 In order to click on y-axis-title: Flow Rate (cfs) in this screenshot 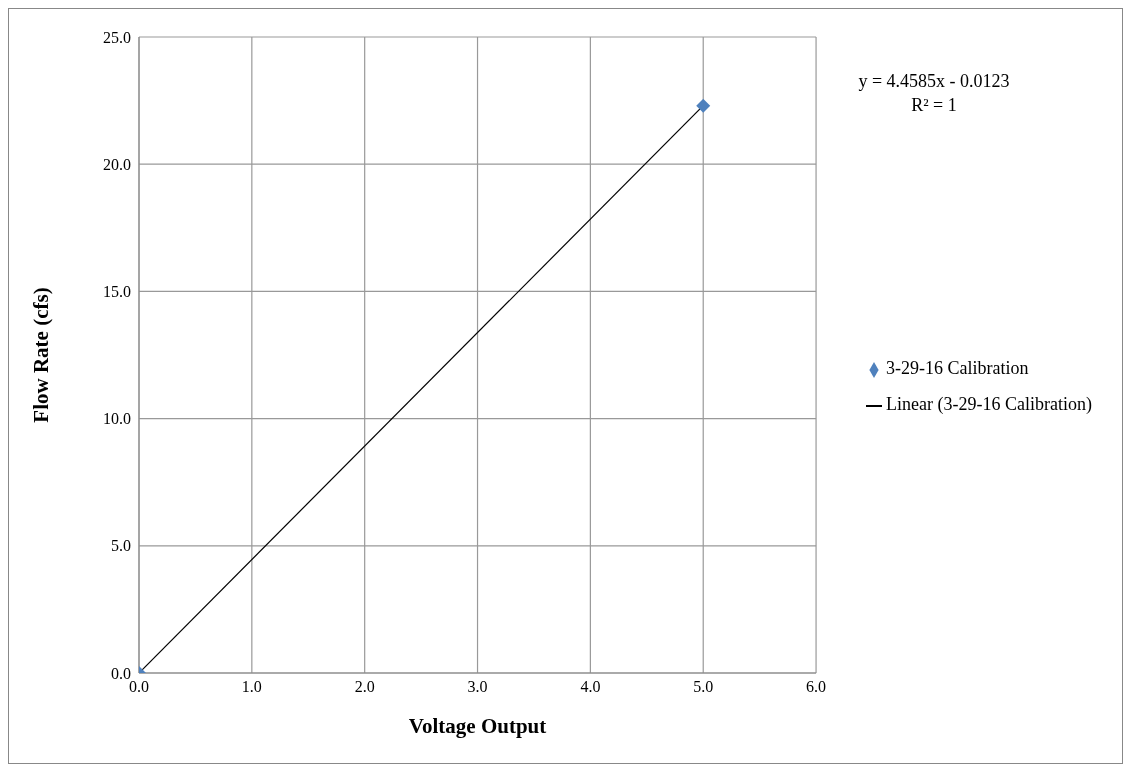, I will do `click(41, 355)`.